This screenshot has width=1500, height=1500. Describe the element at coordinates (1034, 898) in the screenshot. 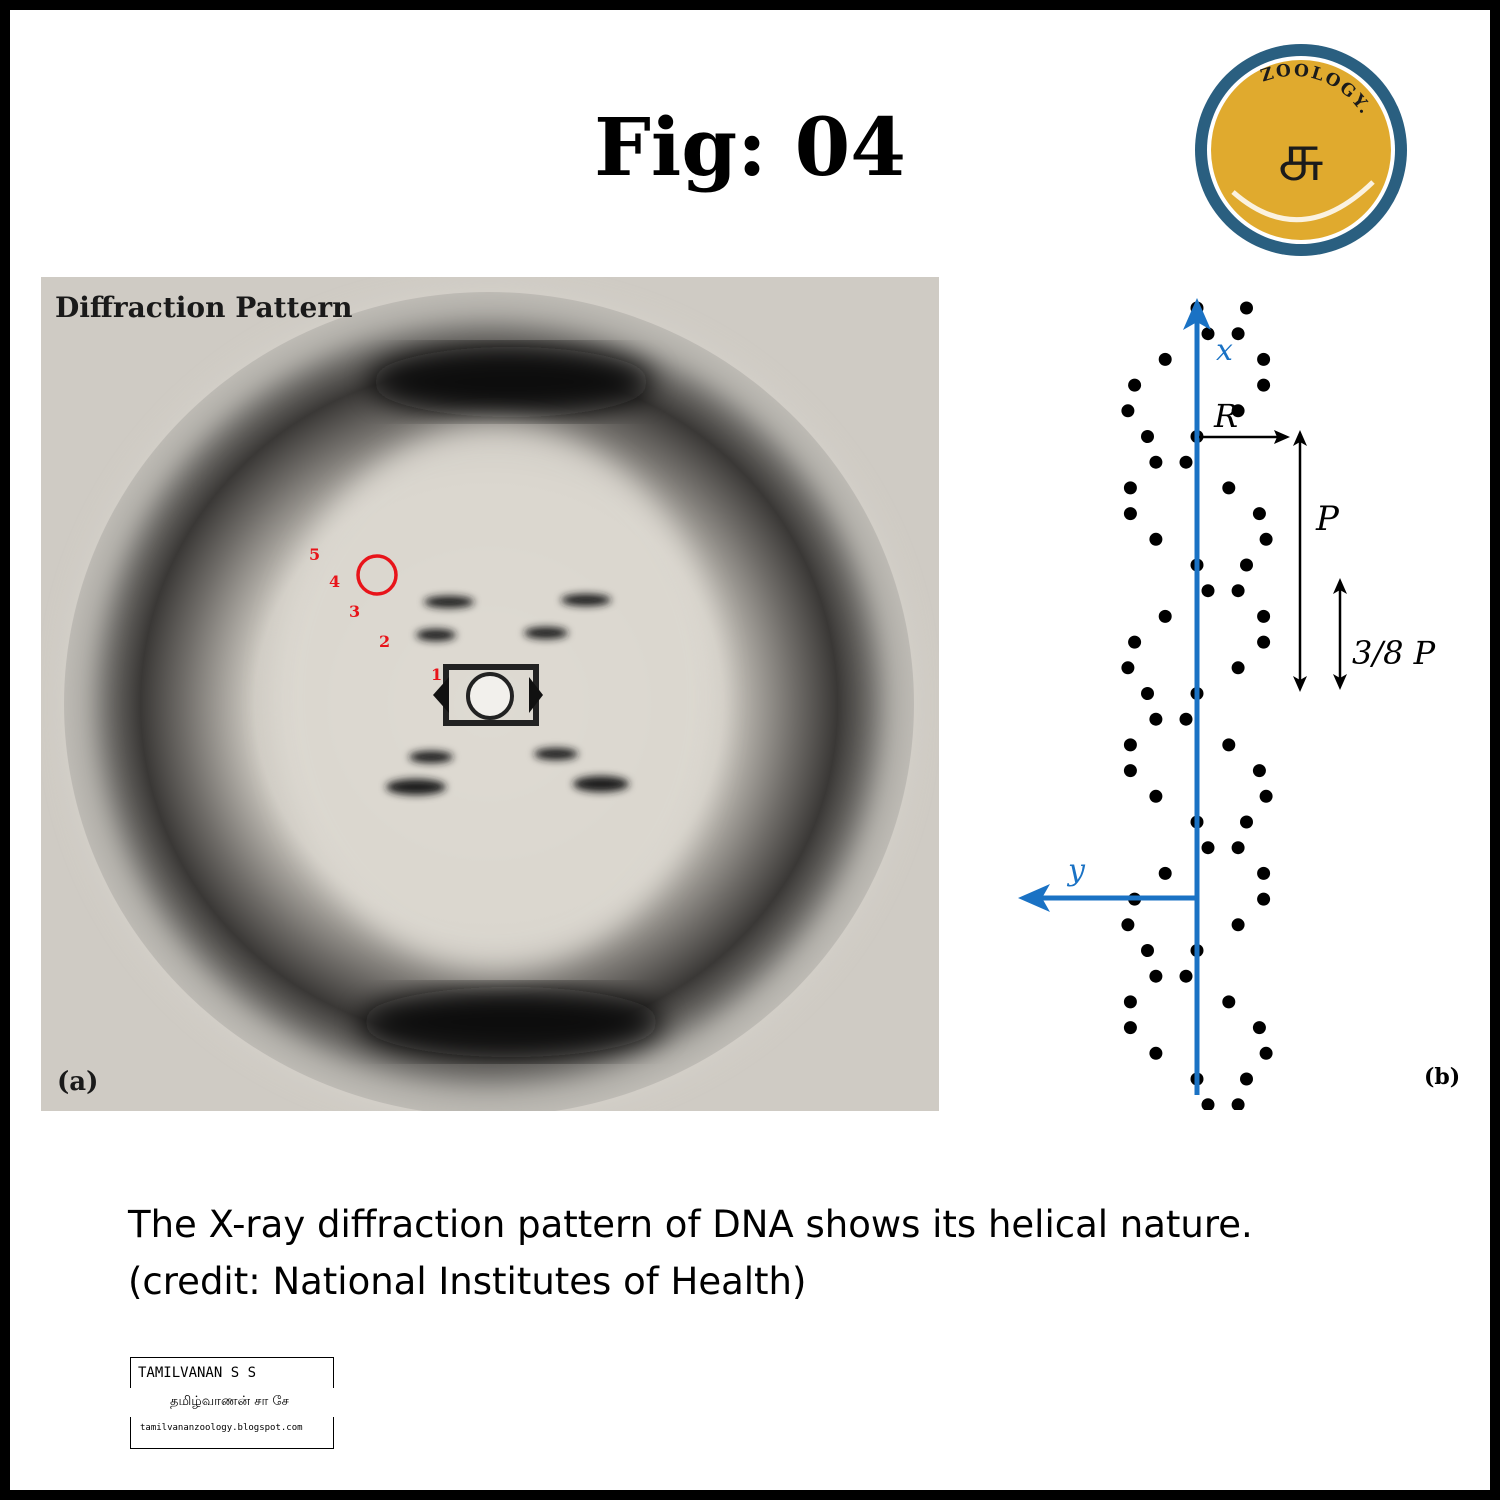

I see `y-axis-arrowhead` at that location.